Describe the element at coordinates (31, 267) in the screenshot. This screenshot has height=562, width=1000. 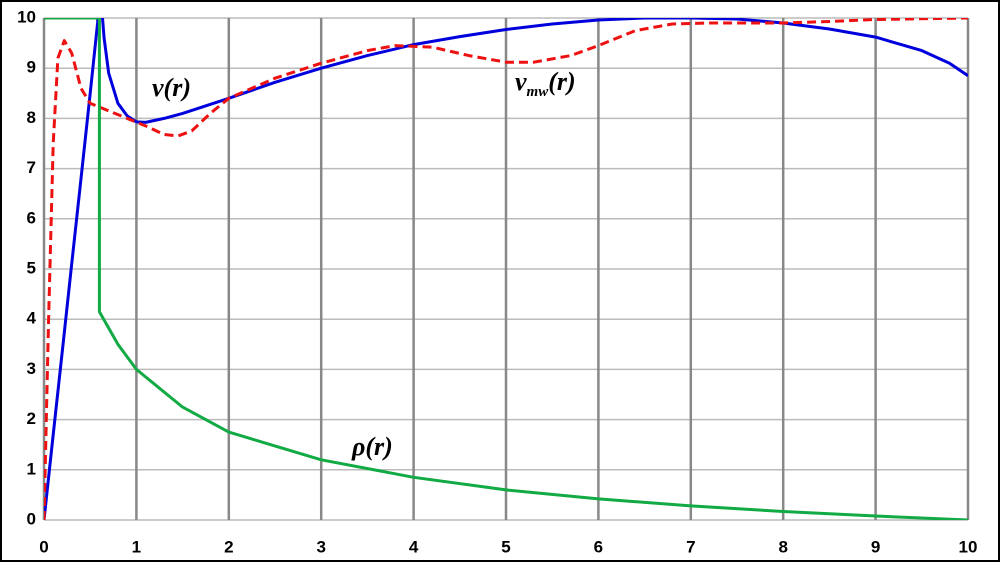
I see `y-tick-label: 5` at that location.